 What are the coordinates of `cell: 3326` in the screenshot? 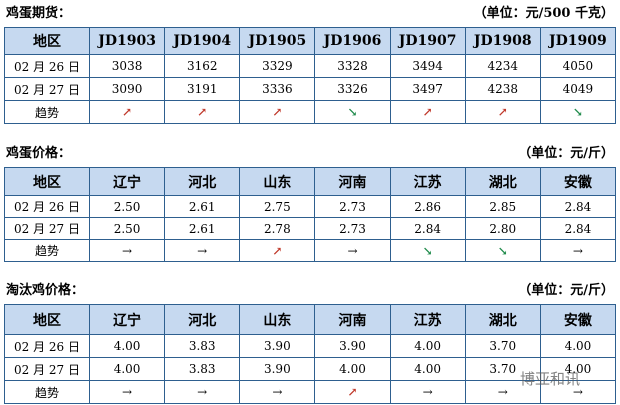 It's located at (352, 89).